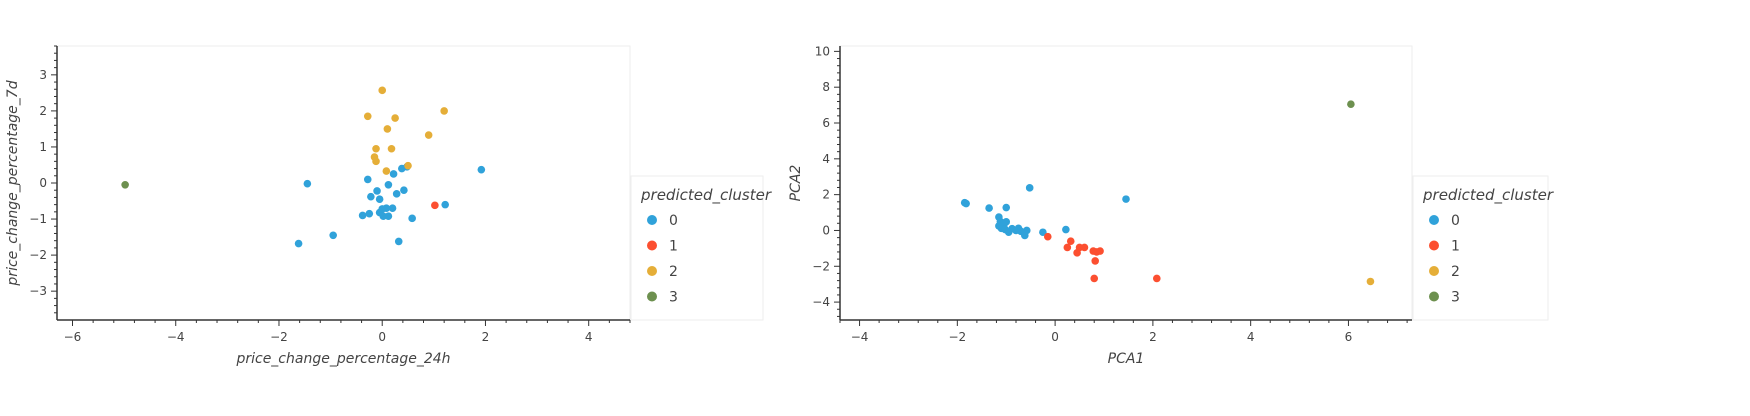  What do you see at coordinates (673, 221) in the screenshot?
I see `c0-legend-label-0: 0` at bounding box center [673, 221].